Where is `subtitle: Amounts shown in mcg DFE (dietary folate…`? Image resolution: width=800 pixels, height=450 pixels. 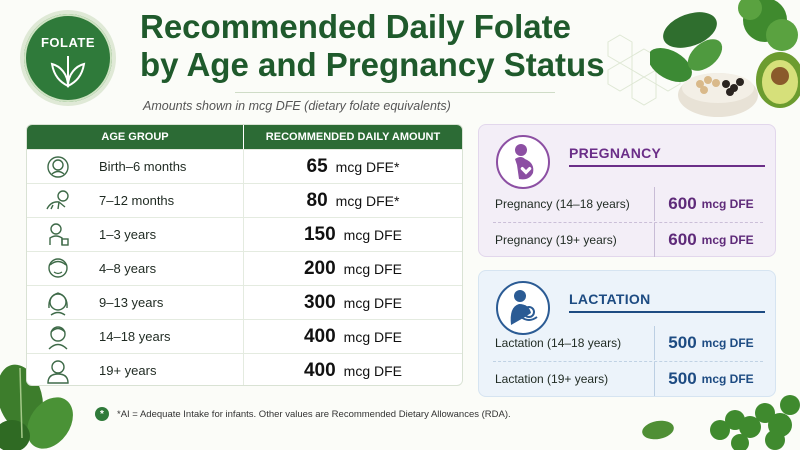
subtitle: Amounts shown in mcg DFE (dietary folate… is located at coordinates (297, 106).